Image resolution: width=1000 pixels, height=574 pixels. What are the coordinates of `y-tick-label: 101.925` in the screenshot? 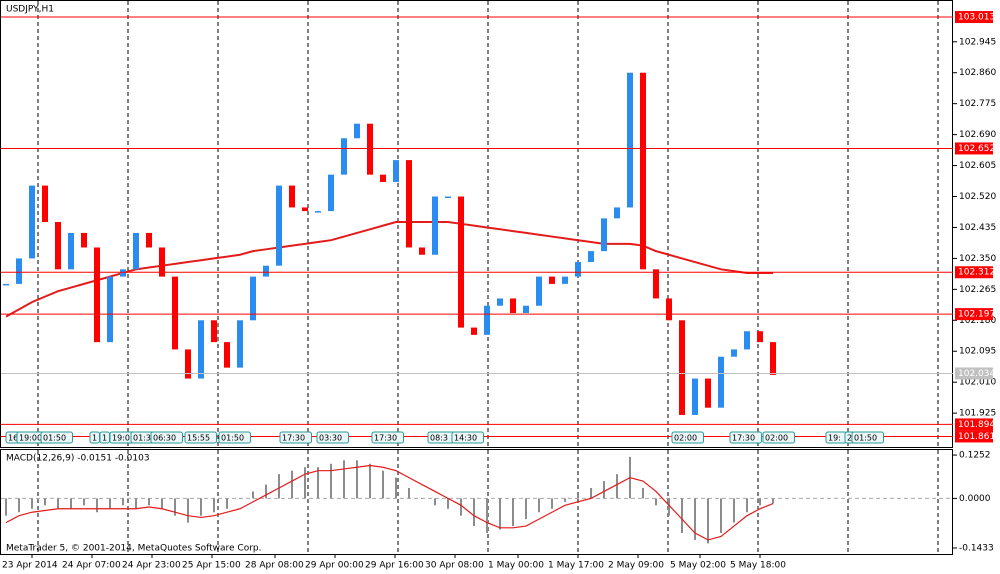 It's located at (977, 414).